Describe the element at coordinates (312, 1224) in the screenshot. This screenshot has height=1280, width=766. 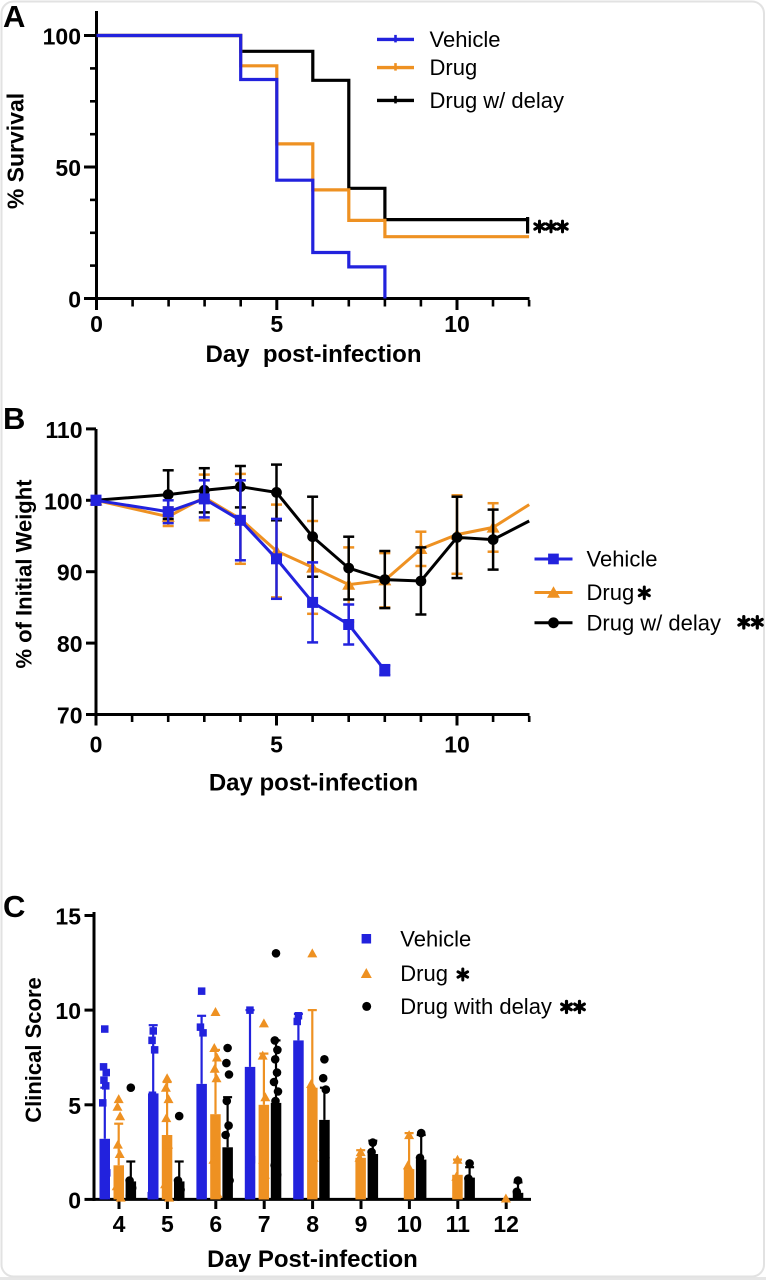
I see `svg-text: 8` at that location.